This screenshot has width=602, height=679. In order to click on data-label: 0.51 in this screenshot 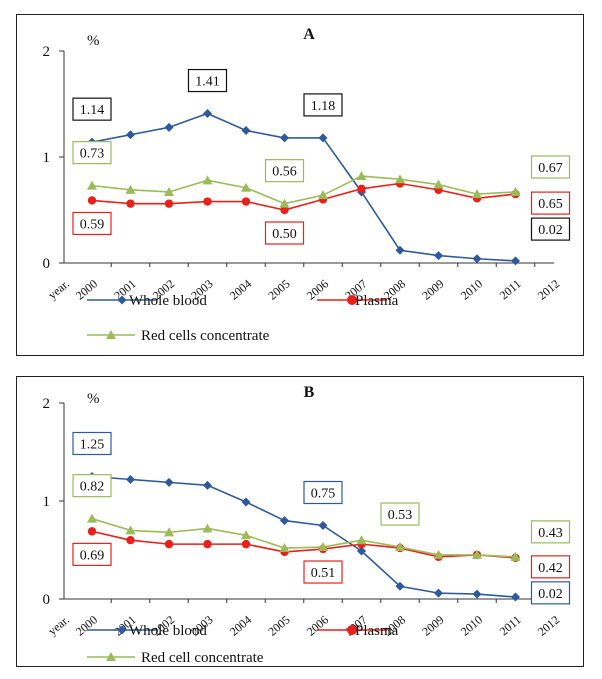, I will do `click(323, 573)`.